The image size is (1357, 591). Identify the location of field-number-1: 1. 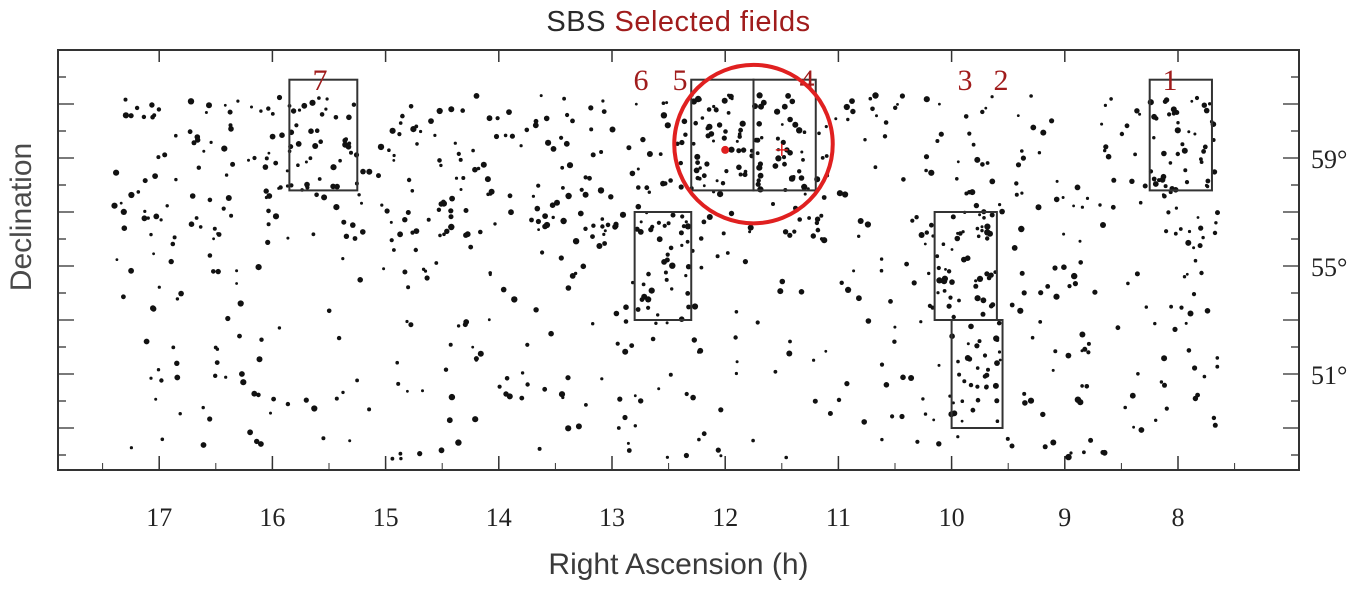
(1170, 80).